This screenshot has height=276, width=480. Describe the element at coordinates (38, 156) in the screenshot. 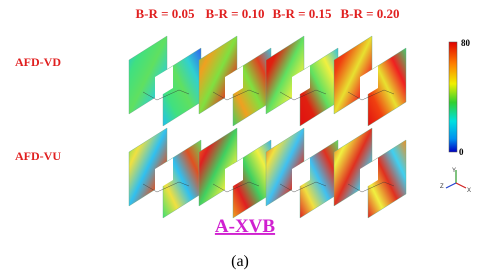

I see `row-label: AFD-VU` at that location.